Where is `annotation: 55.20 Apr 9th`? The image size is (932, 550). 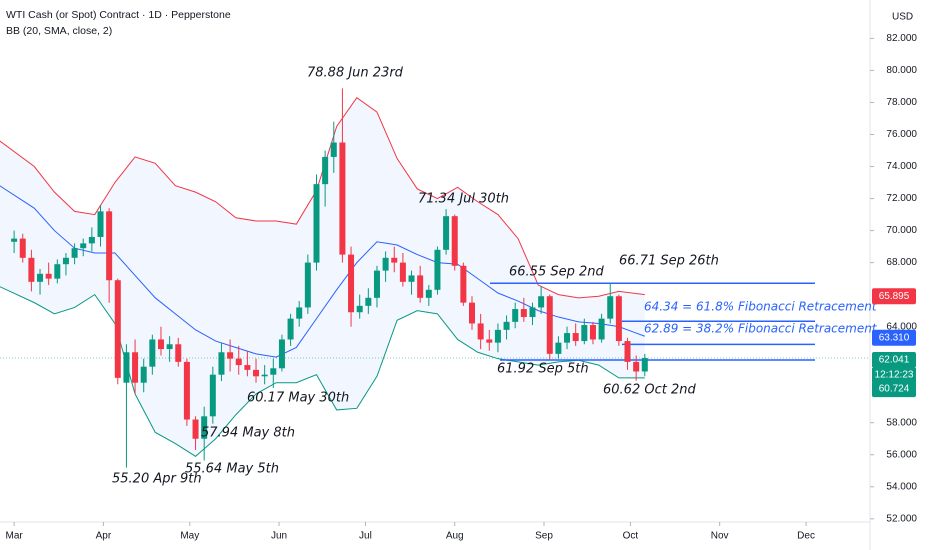 annotation: 55.20 Apr 9th is located at coordinates (157, 479).